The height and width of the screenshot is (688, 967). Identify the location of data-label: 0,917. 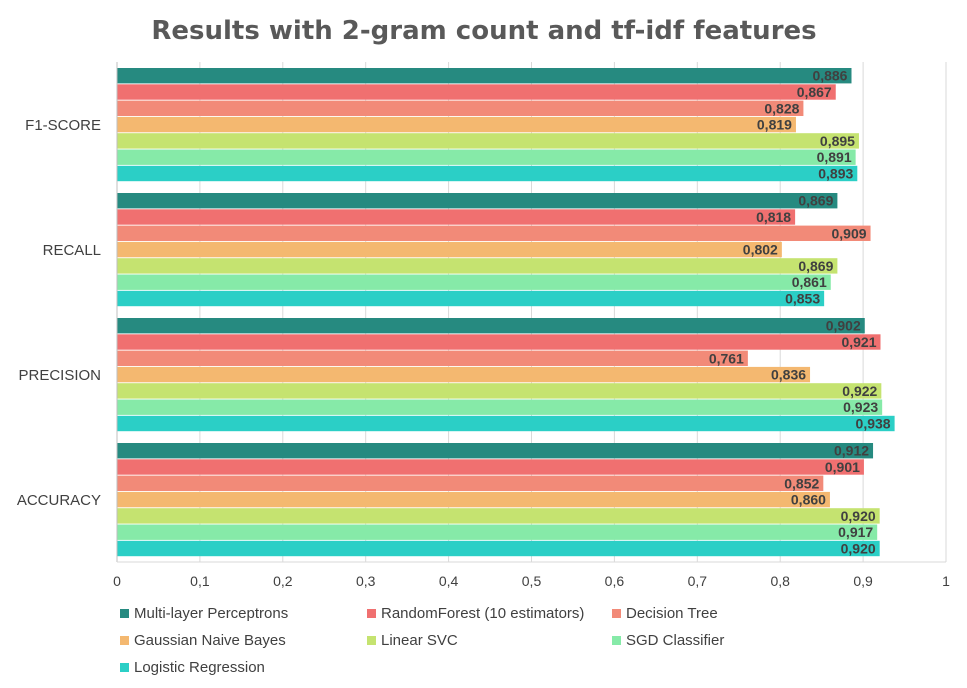
(855, 532).